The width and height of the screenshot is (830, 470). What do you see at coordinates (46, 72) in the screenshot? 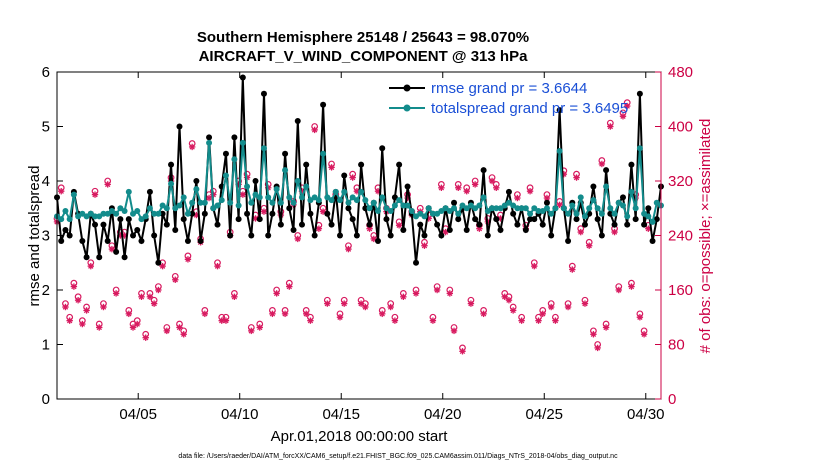
I see `y-left-tick-label: 6` at bounding box center [46, 72].